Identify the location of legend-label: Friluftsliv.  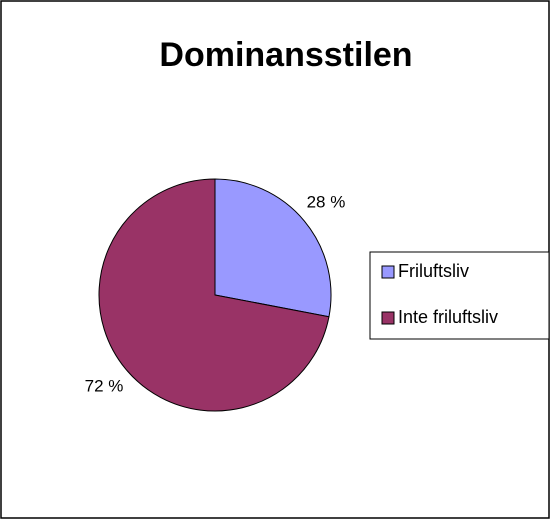
(433, 271).